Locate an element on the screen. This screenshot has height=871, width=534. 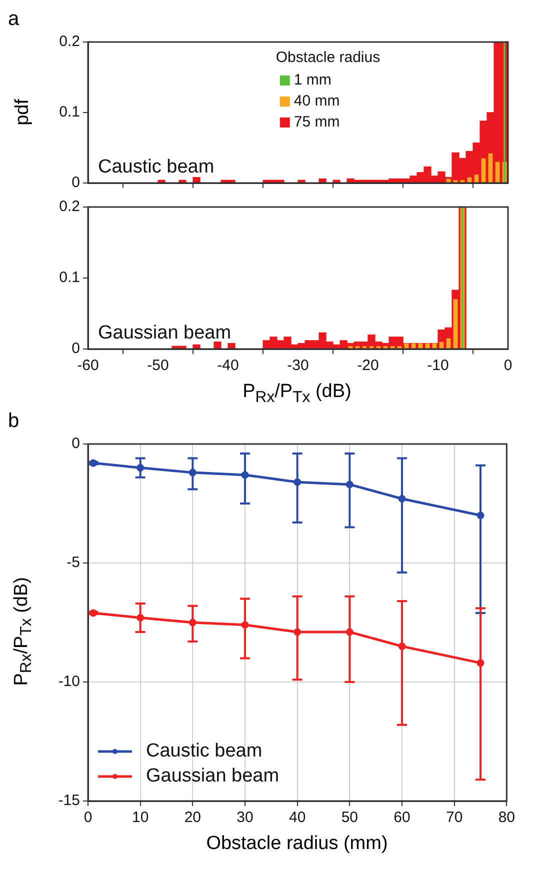
x-tick-label: -40 is located at coordinates (228, 365).